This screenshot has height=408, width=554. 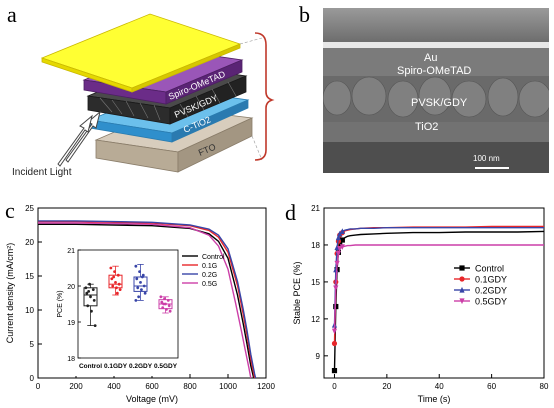 What do you see at coordinates (290, 212) in the screenshot?
I see `panel-label-d: d` at bounding box center [290, 212].